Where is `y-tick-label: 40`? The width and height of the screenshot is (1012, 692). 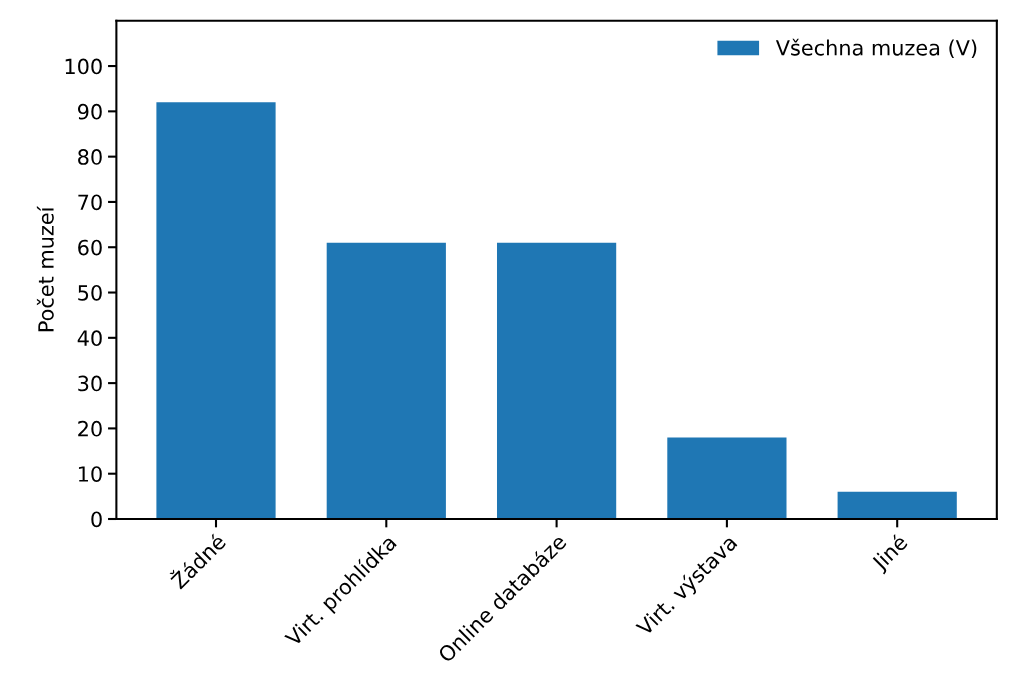
y-tick-label: 40 is located at coordinates (89, 338).